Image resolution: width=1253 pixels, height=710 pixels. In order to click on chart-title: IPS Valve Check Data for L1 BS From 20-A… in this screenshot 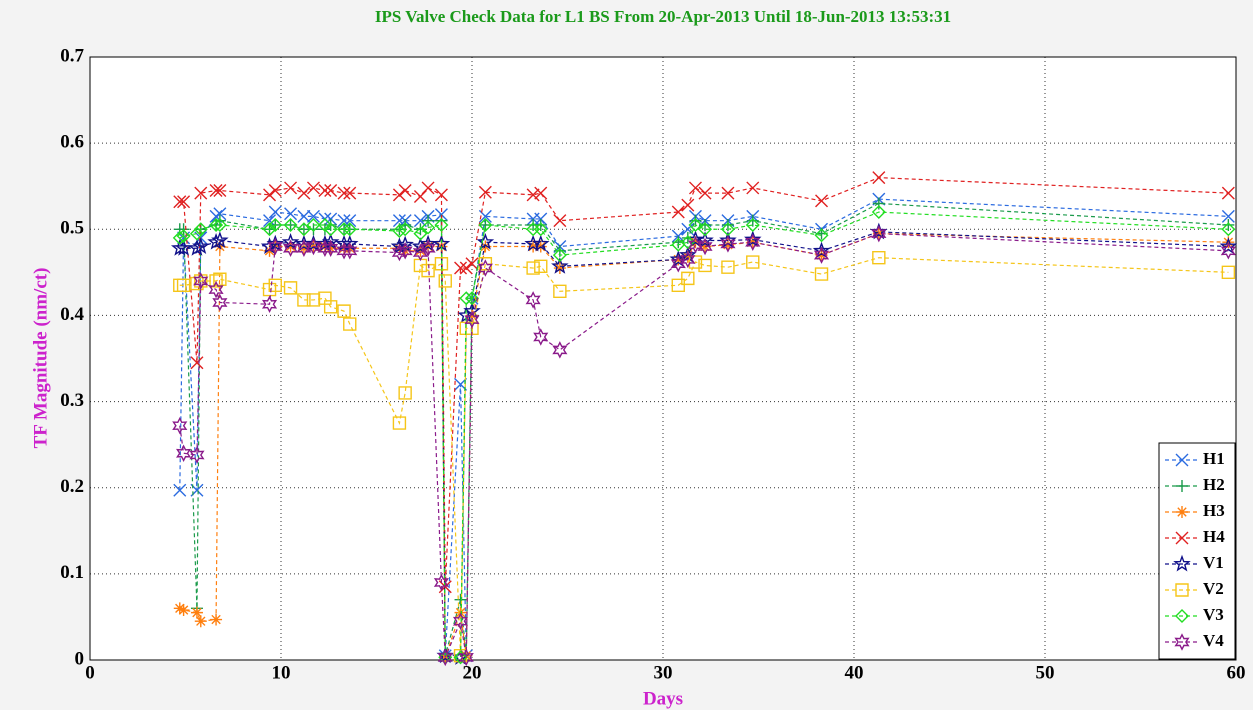, I will do `click(663, 16)`.